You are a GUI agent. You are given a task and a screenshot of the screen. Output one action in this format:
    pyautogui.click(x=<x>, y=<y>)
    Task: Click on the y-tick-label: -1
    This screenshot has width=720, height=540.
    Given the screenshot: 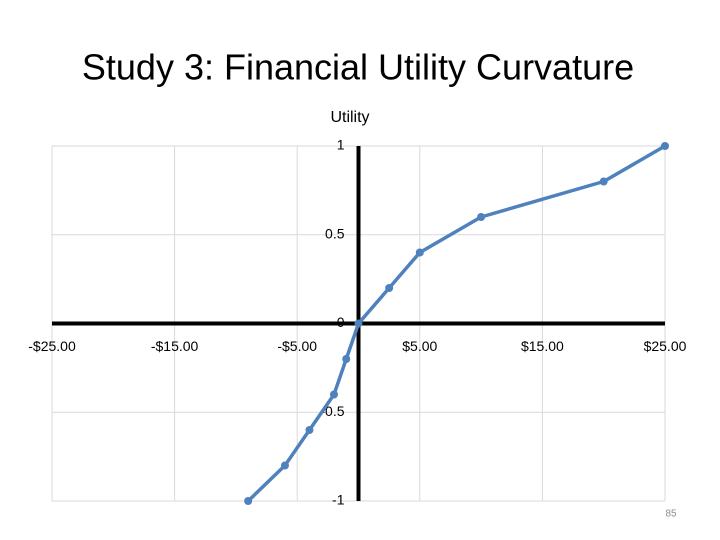 What is the action you would take?
    pyautogui.click(x=338, y=500)
    